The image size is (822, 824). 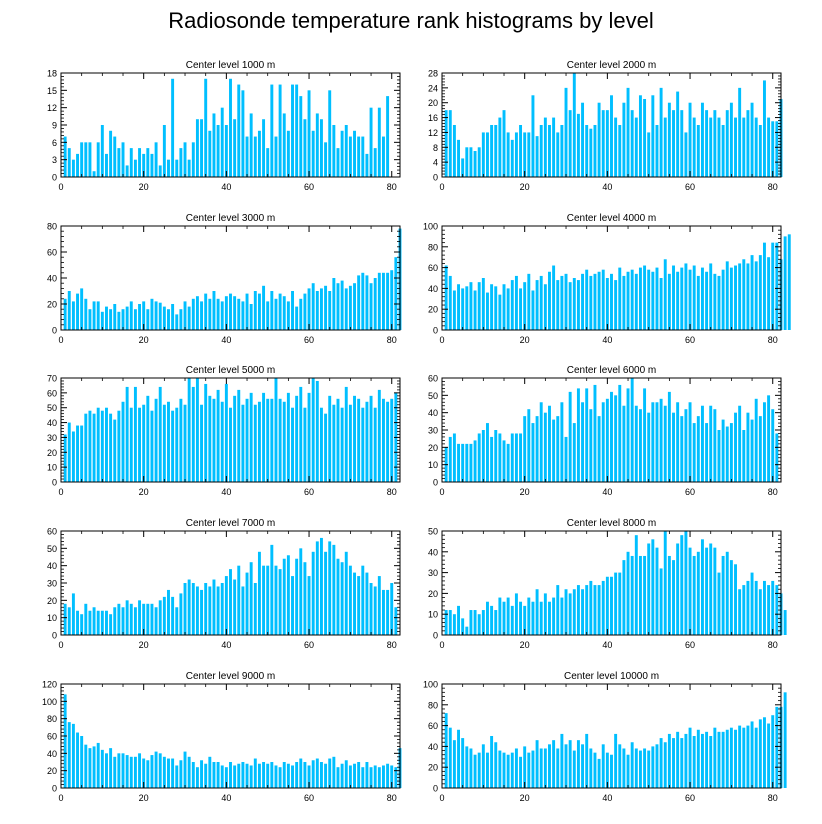 I want to click on y-tick-label: 15, so click(x=52, y=91).